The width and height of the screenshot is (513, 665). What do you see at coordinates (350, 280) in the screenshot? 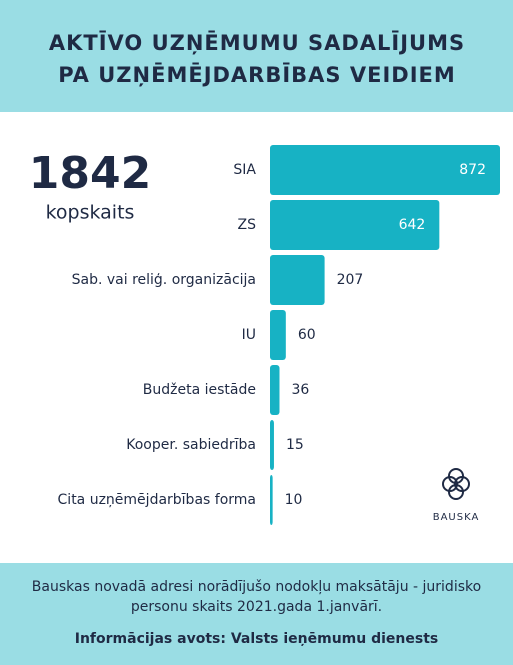
I see `value-label: 207` at bounding box center [350, 280].